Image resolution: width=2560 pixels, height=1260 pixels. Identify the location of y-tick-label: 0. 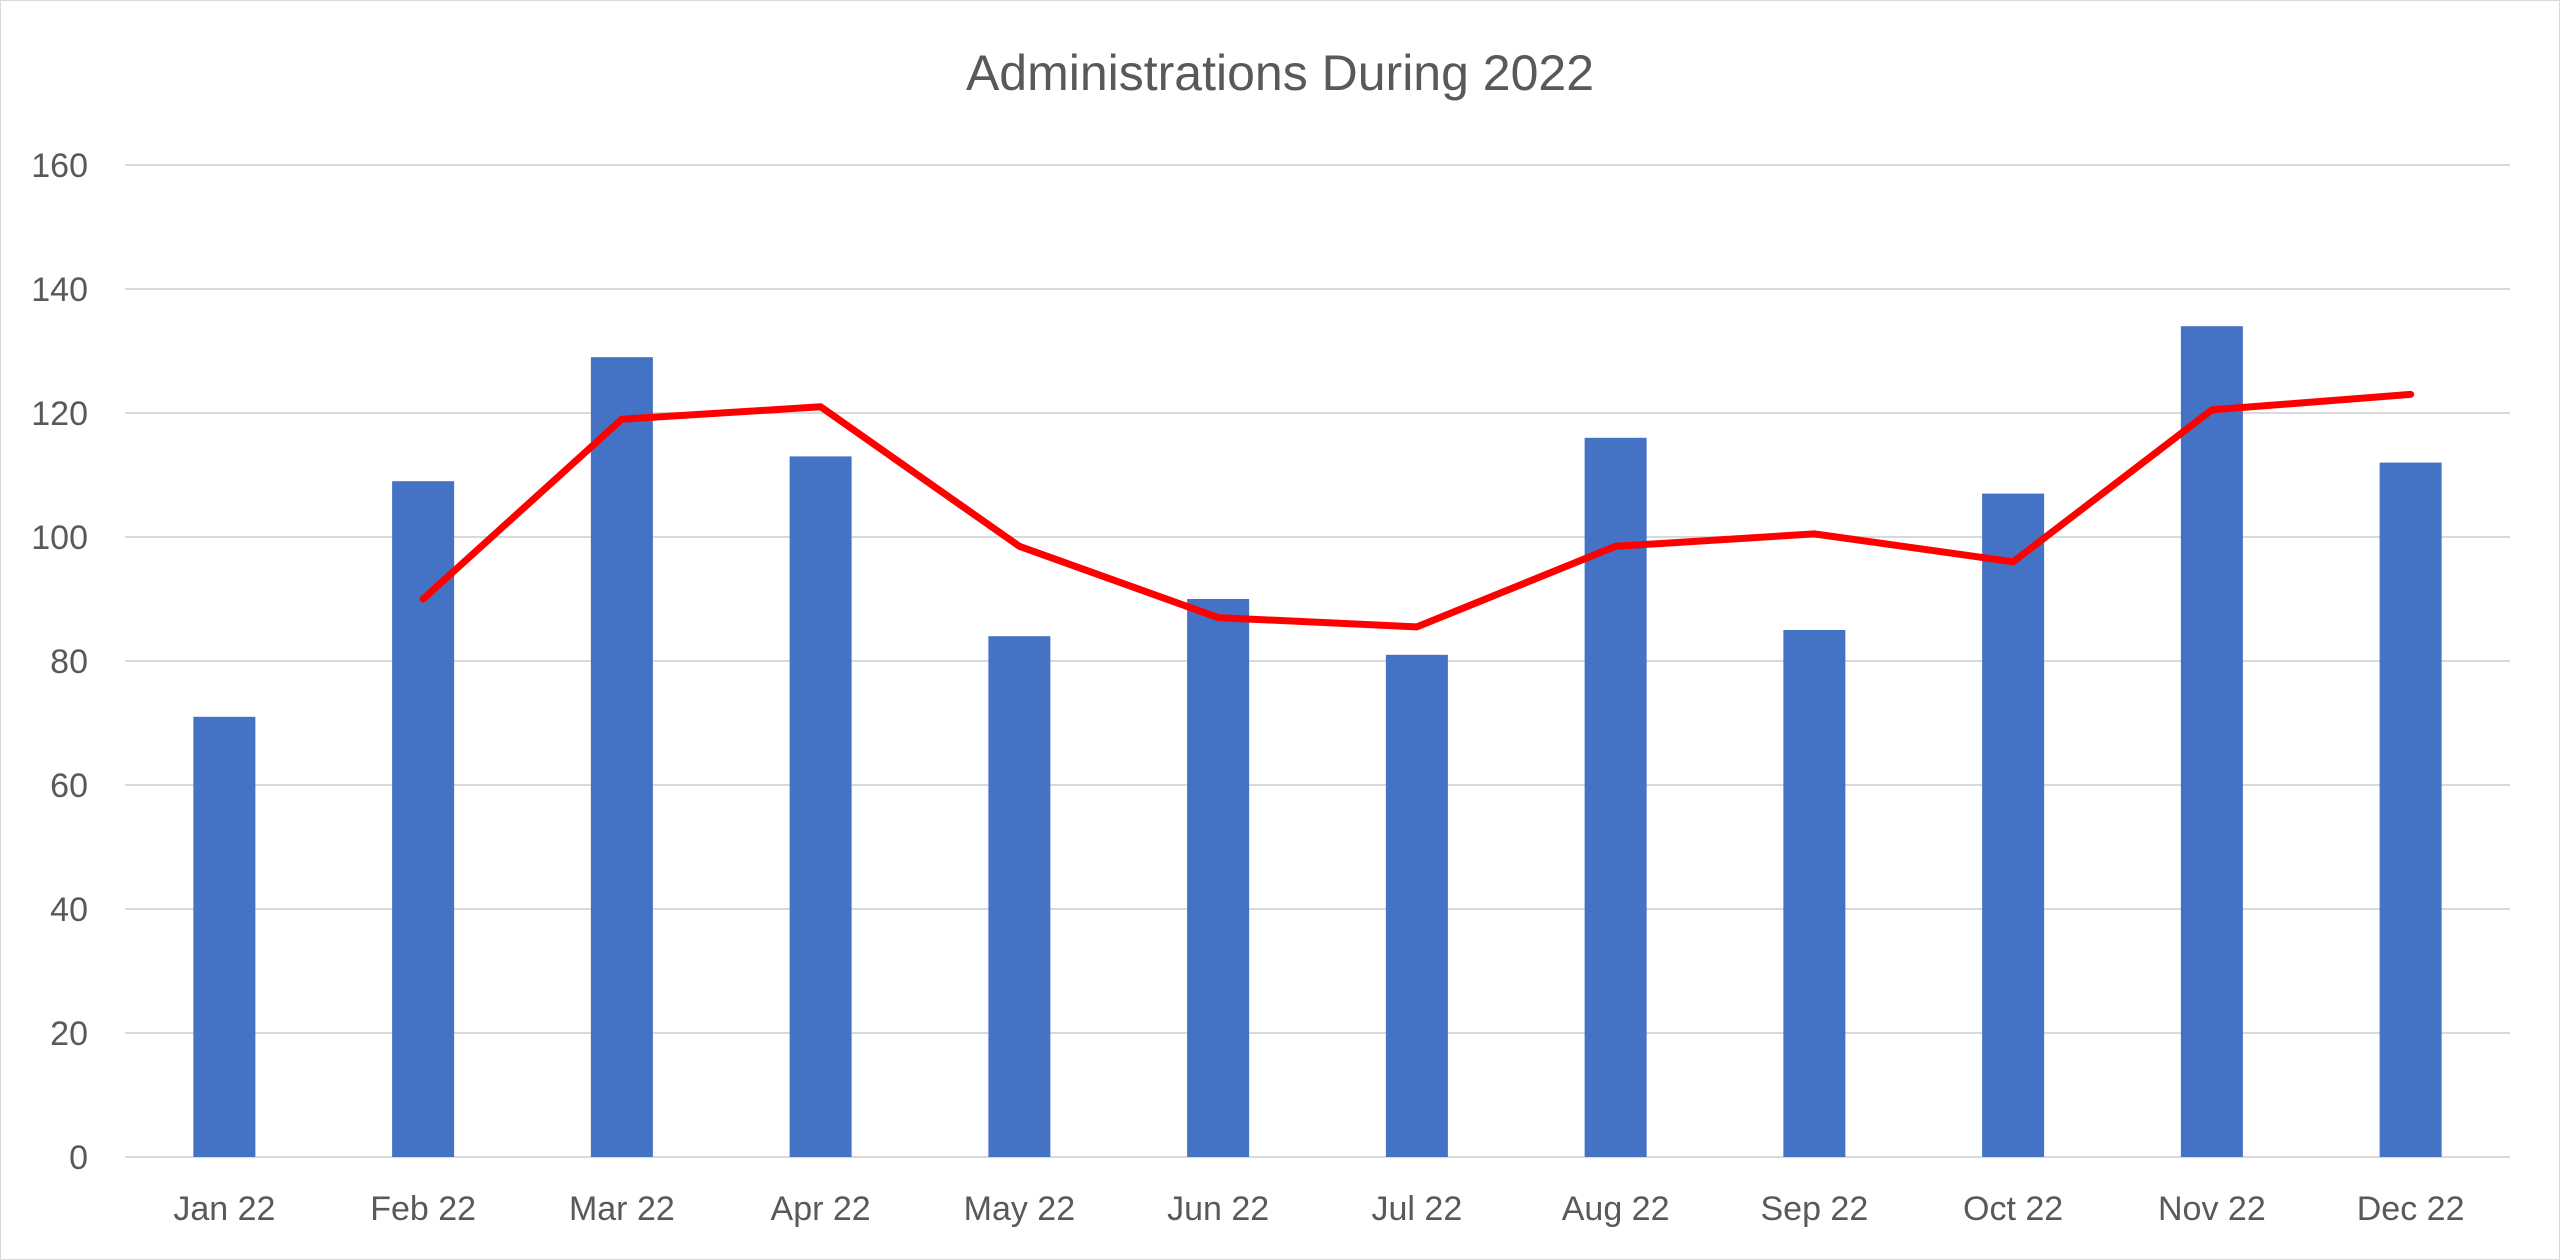
(78, 1158).